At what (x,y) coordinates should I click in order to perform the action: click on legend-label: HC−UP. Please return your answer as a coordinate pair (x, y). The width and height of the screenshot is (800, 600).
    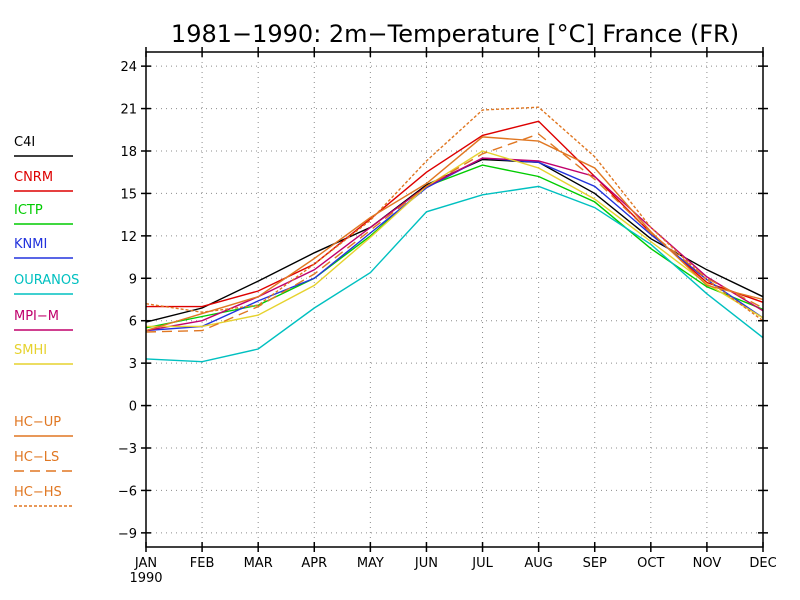
    Looking at the image, I should click on (37, 422).